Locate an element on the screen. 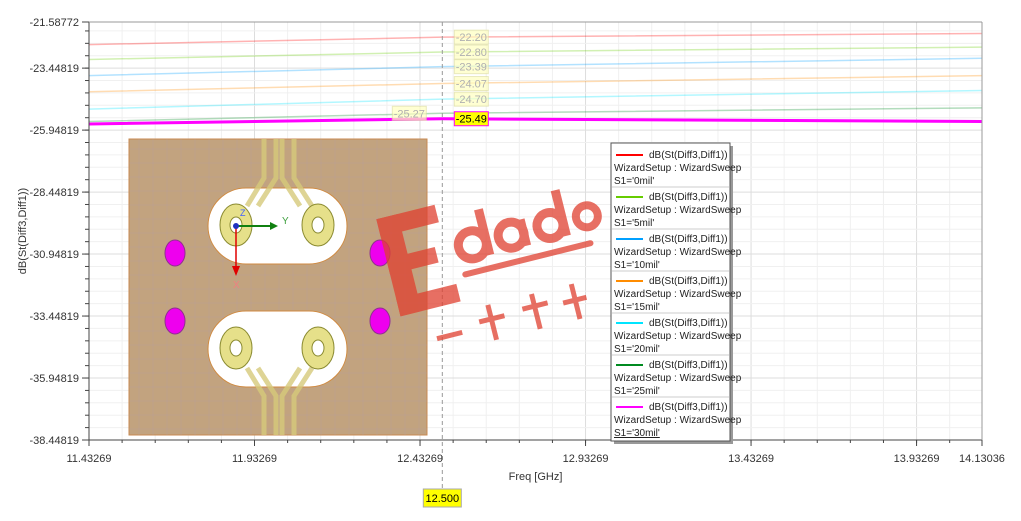 The height and width of the screenshot is (521, 1021). edadoc-watermark-logo is located at coordinates (489, 265).